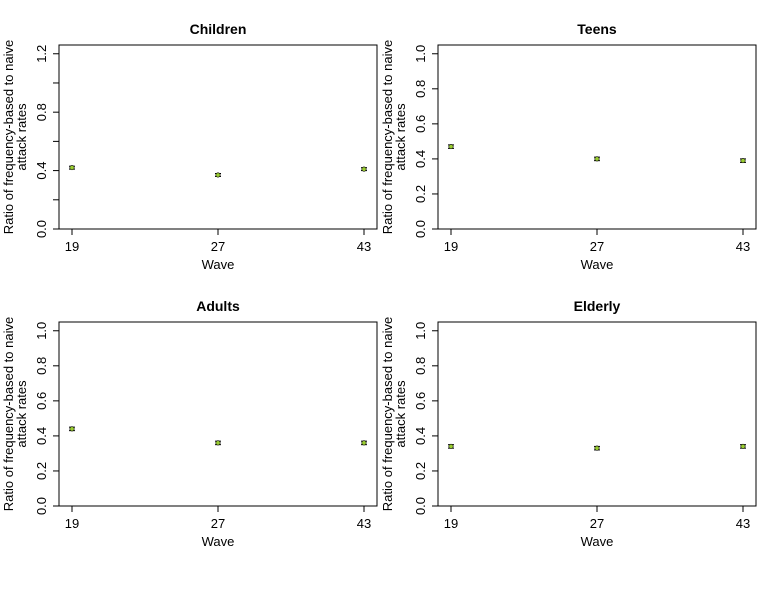  What do you see at coordinates (218, 29) in the screenshot?
I see `panel-title: Children` at bounding box center [218, 29].